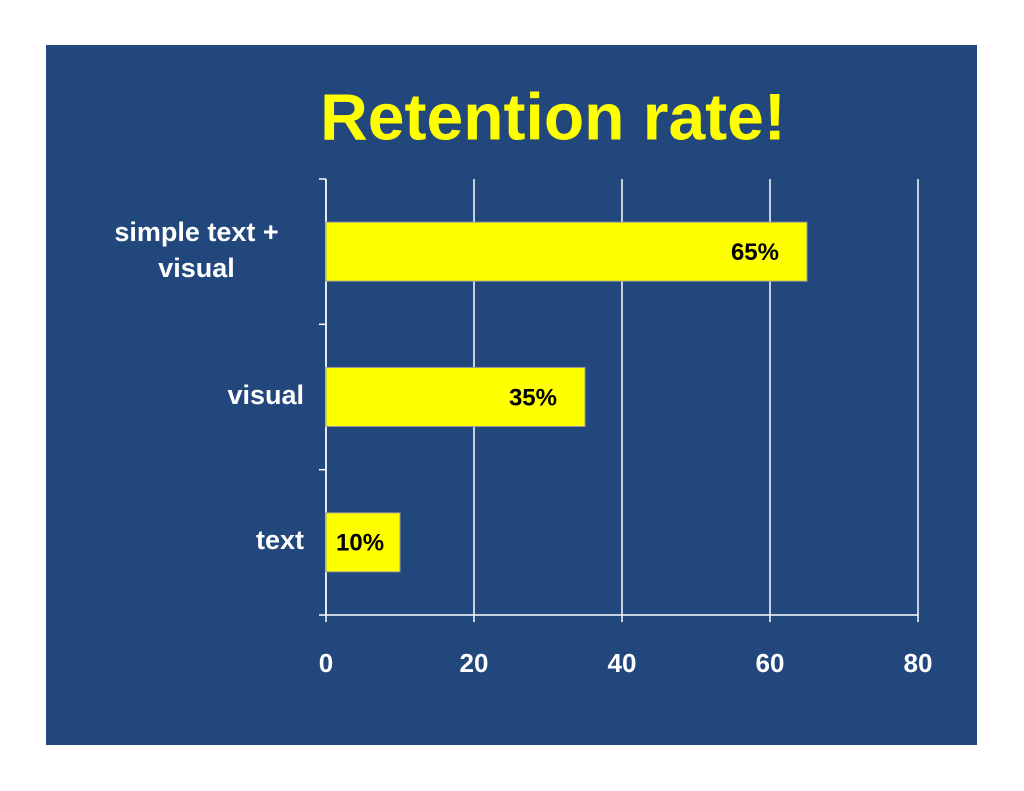  I want to click on y-tick-label: simple text + visual, so click(196, 249).